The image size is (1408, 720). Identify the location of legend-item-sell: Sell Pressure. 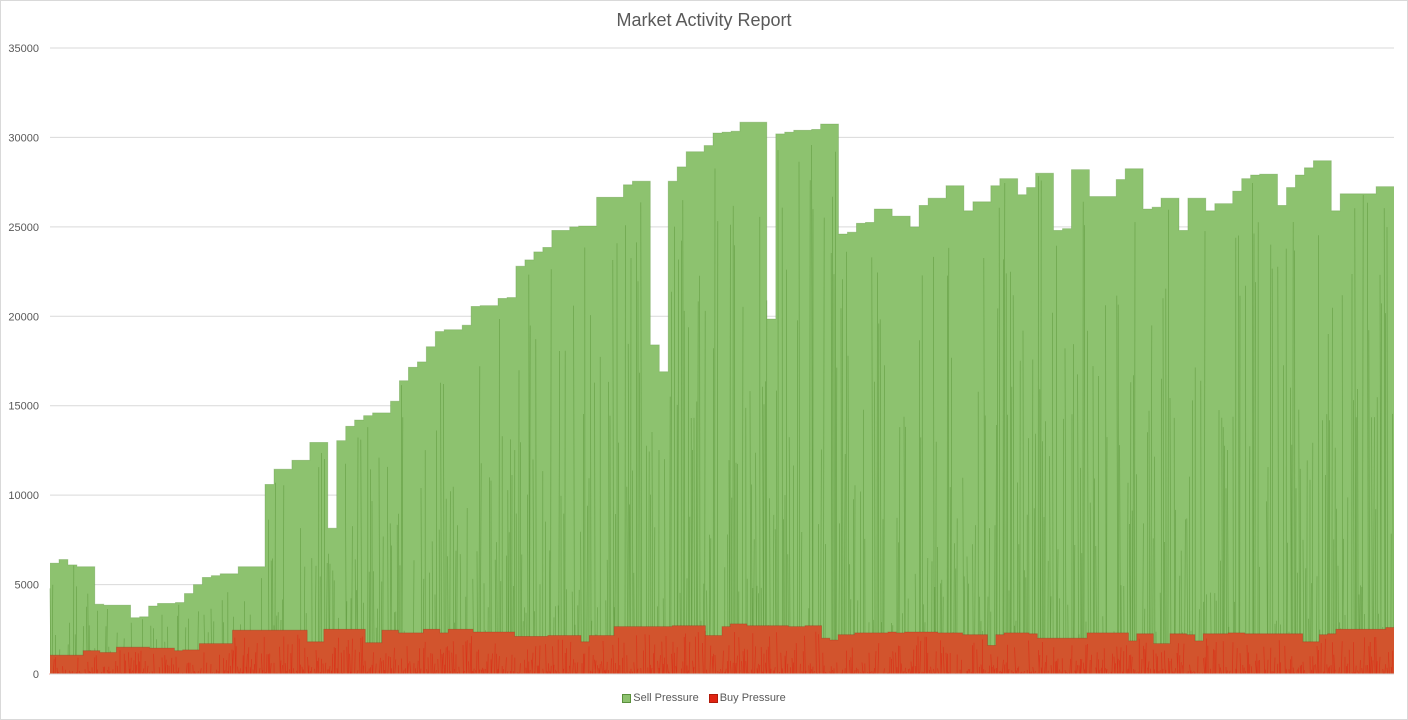
(660, 698).